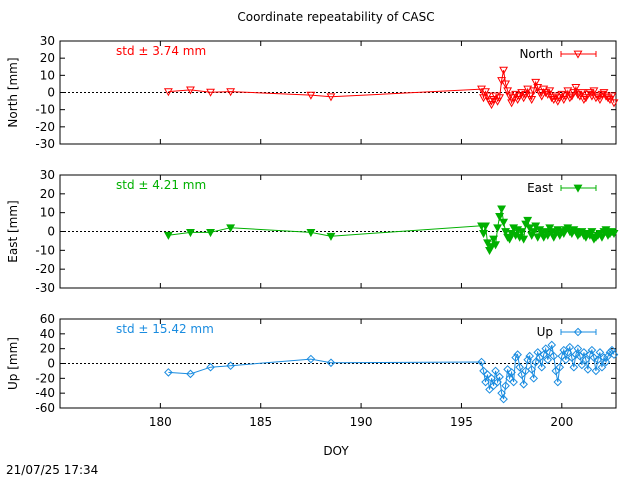 The width and height of the screenshot is (640, 480). I want to click on y-tick-label-east: -10, so click(45, 250).